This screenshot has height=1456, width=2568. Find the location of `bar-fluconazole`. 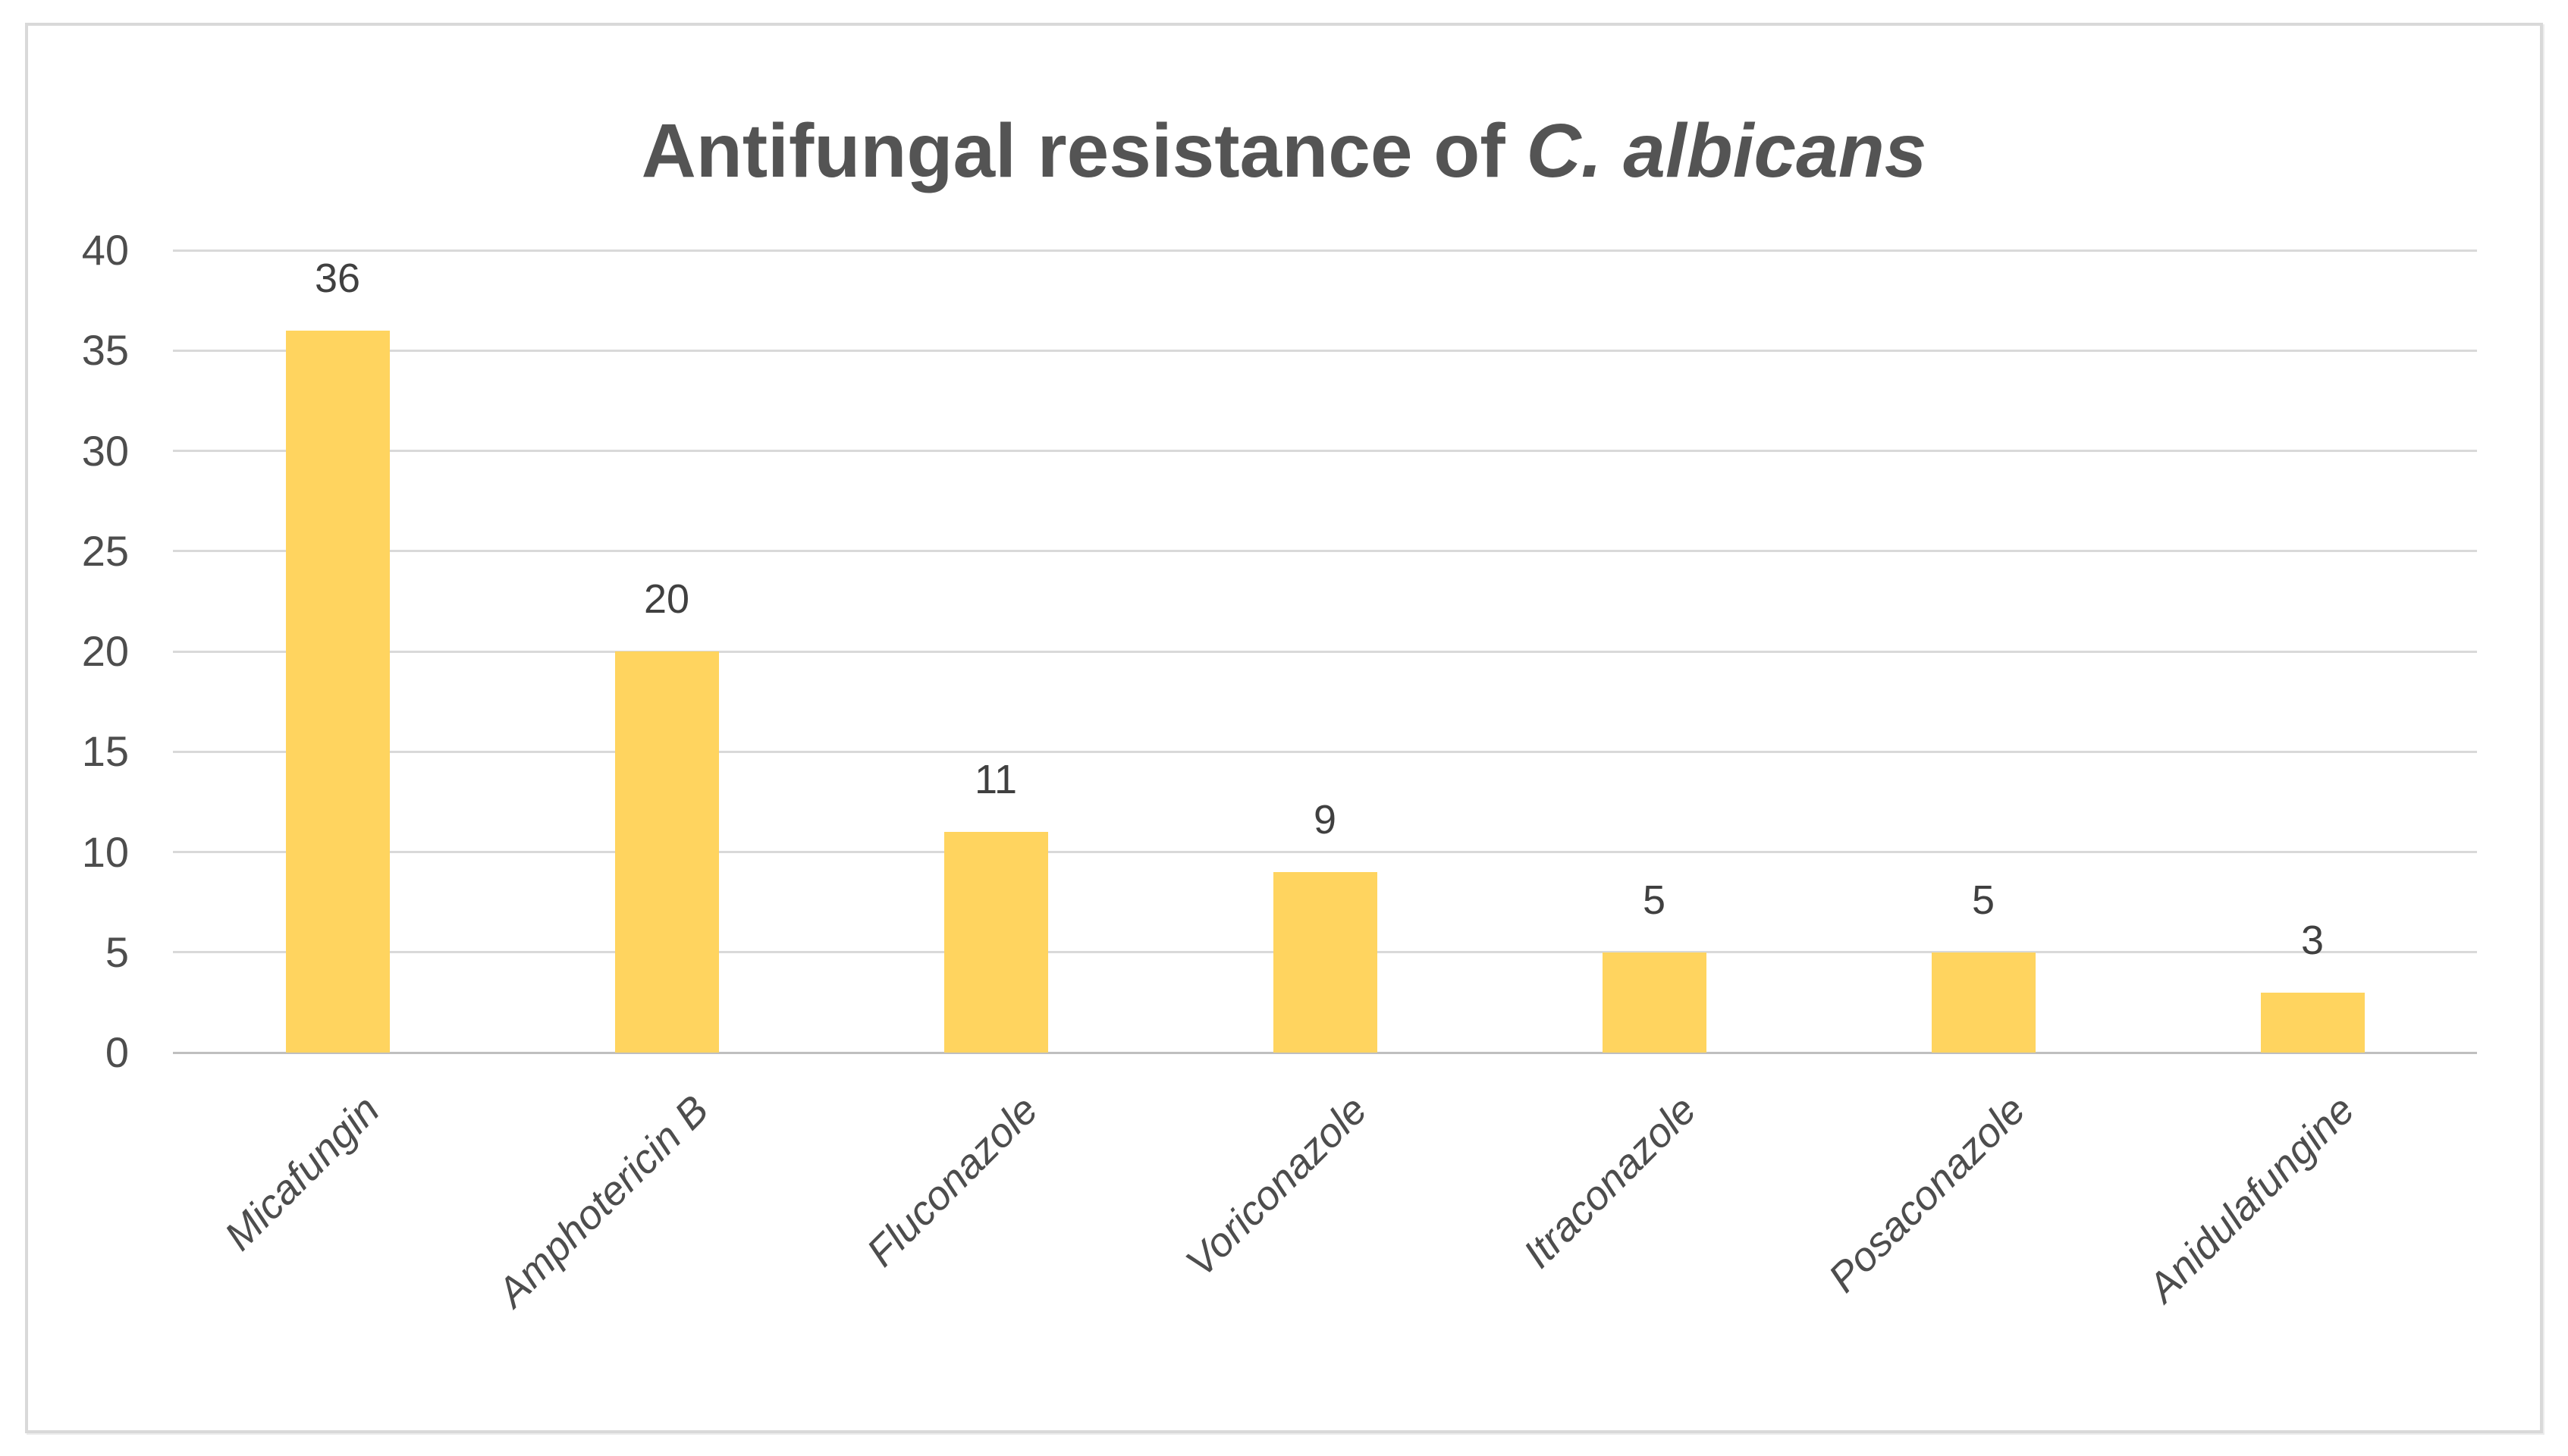

bar-fluconazole is located at coordinates (996, 942).